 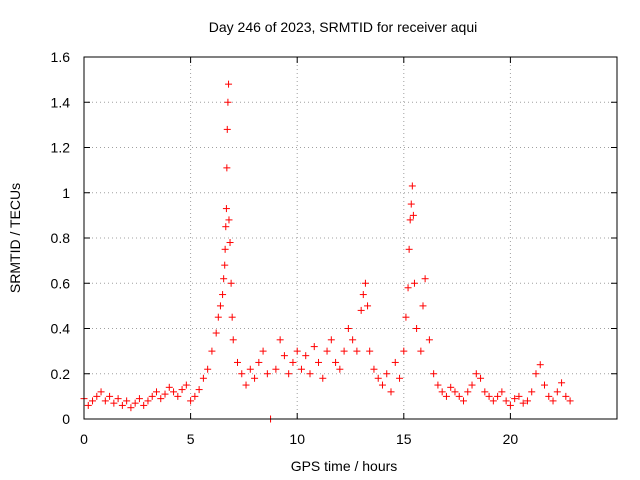 What do you see at coordinates (404, 439) in the screenshot?
I see `x-tick-label: 15` at bounding box center [404, 439].